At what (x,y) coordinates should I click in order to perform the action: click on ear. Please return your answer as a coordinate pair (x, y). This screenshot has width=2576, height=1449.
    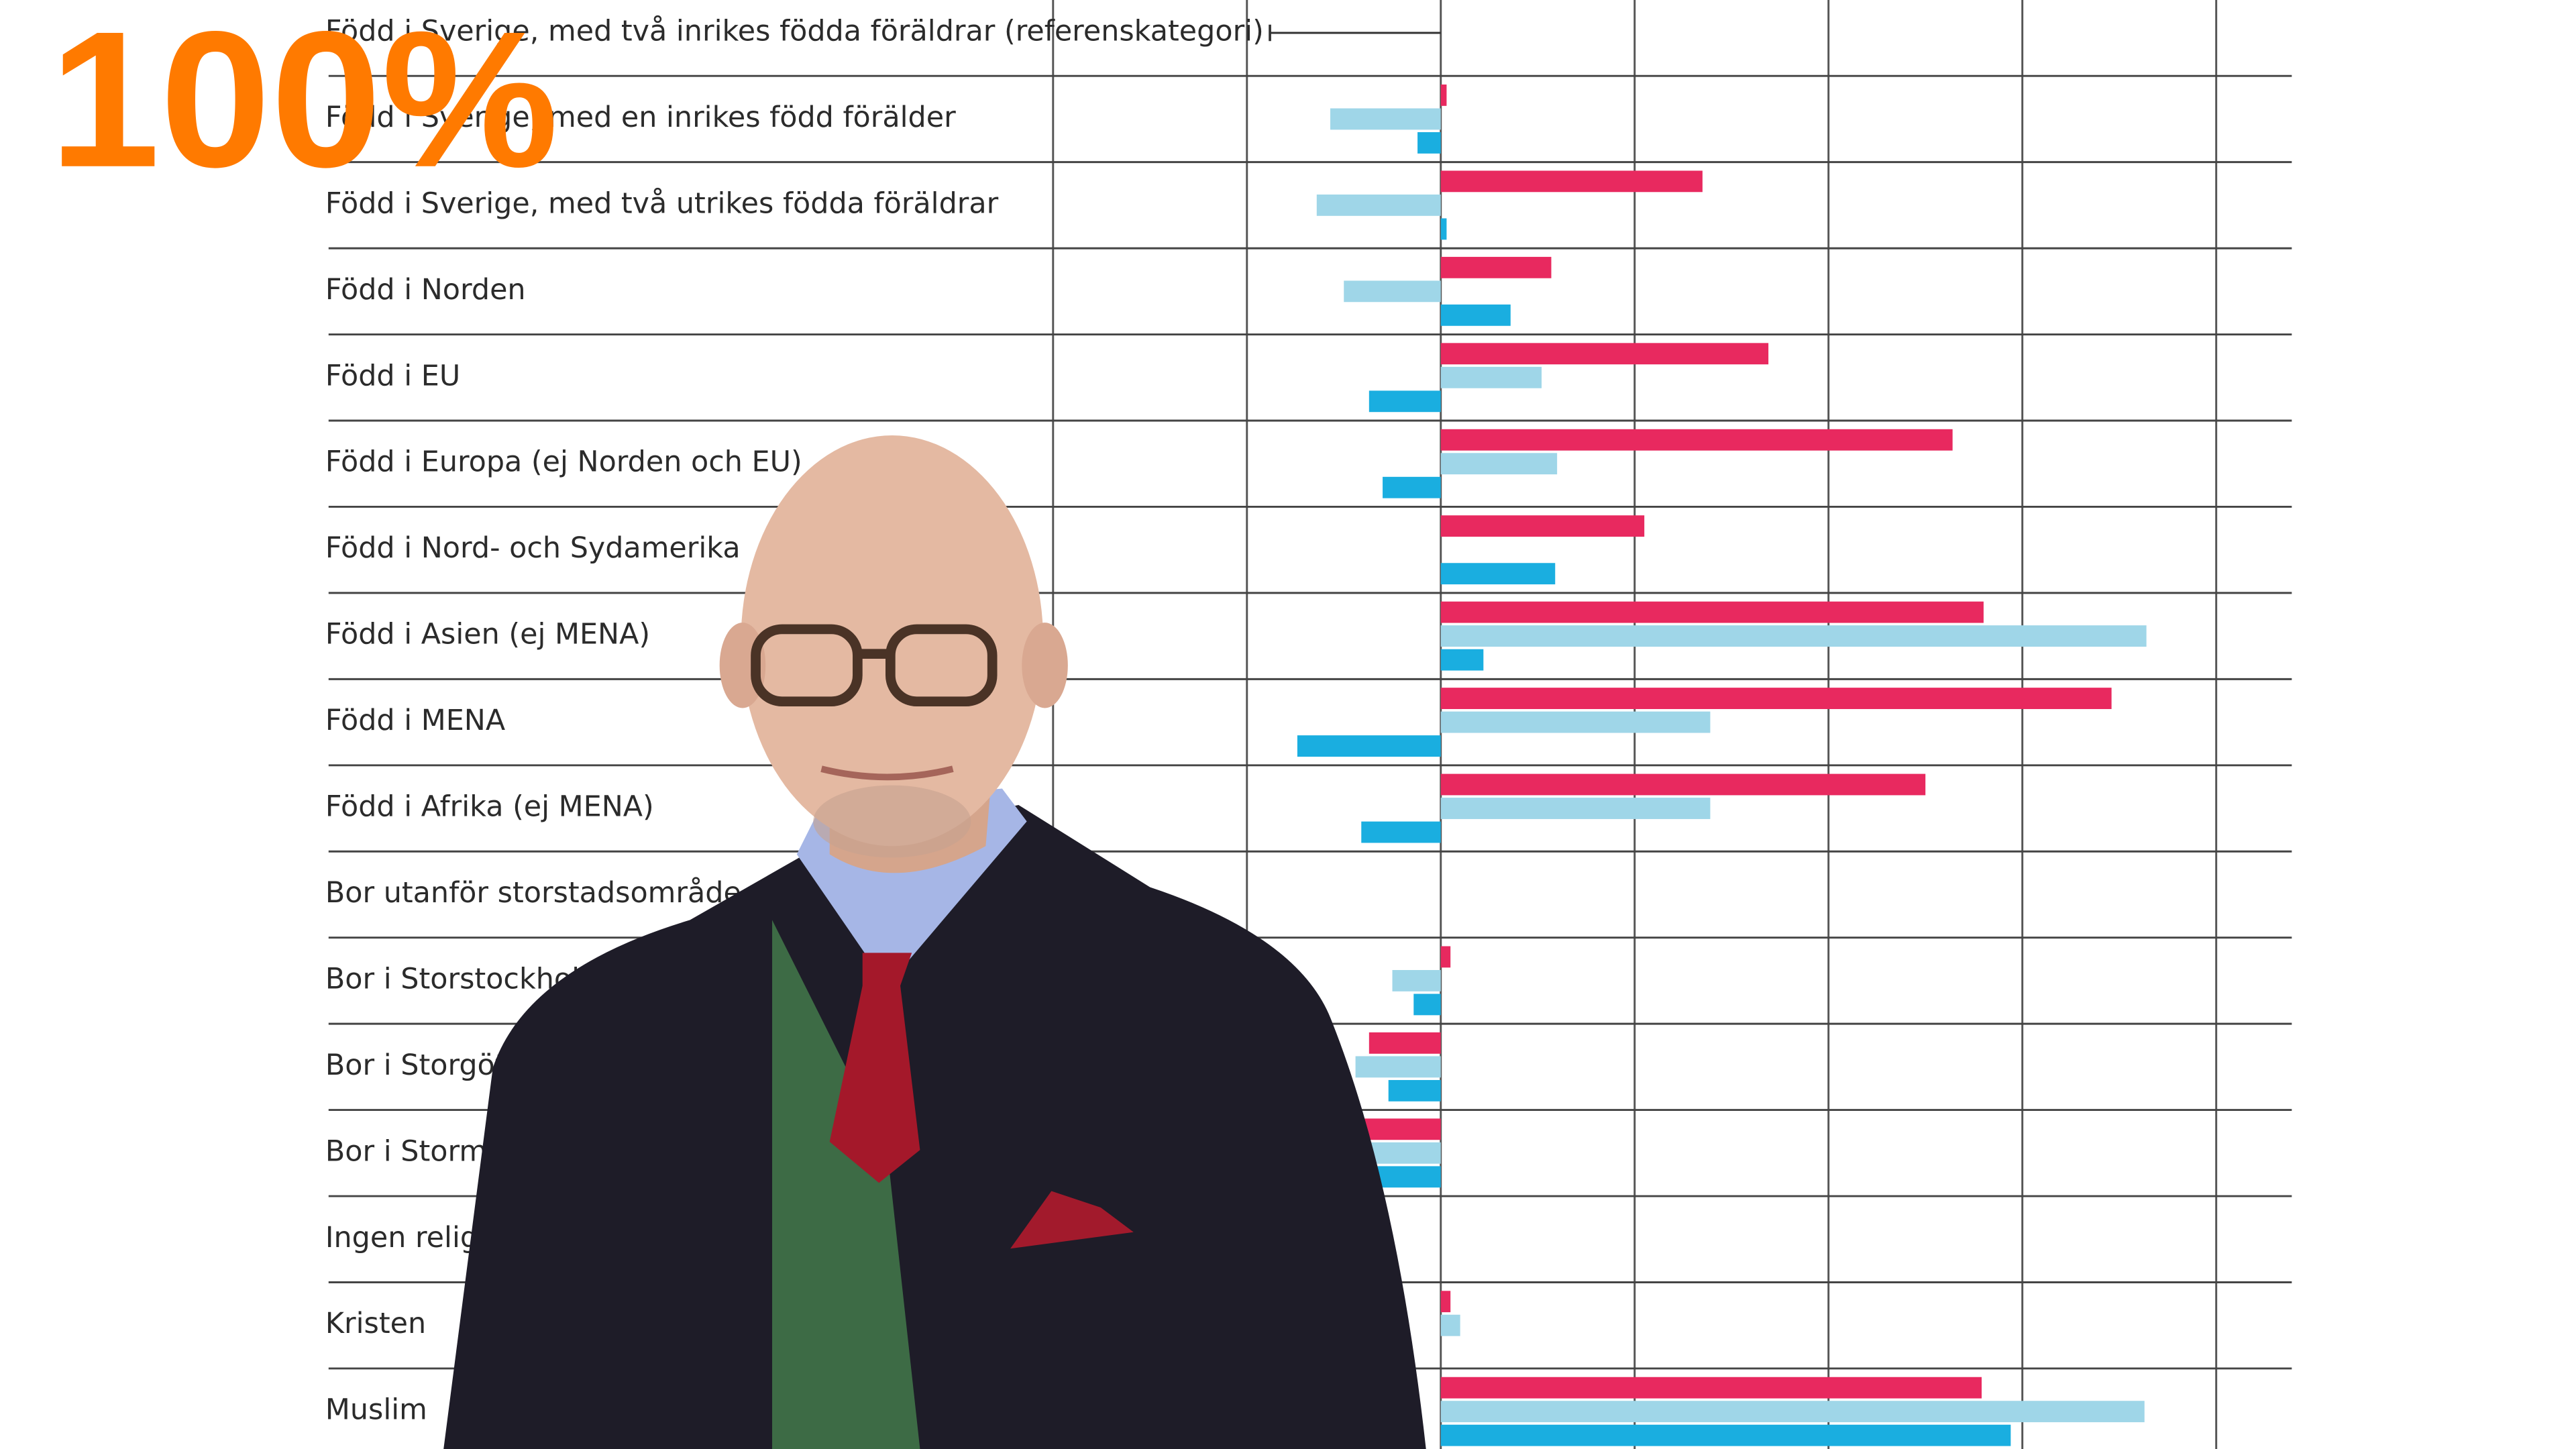
    Looking at the image, I should click on (1045, 665).